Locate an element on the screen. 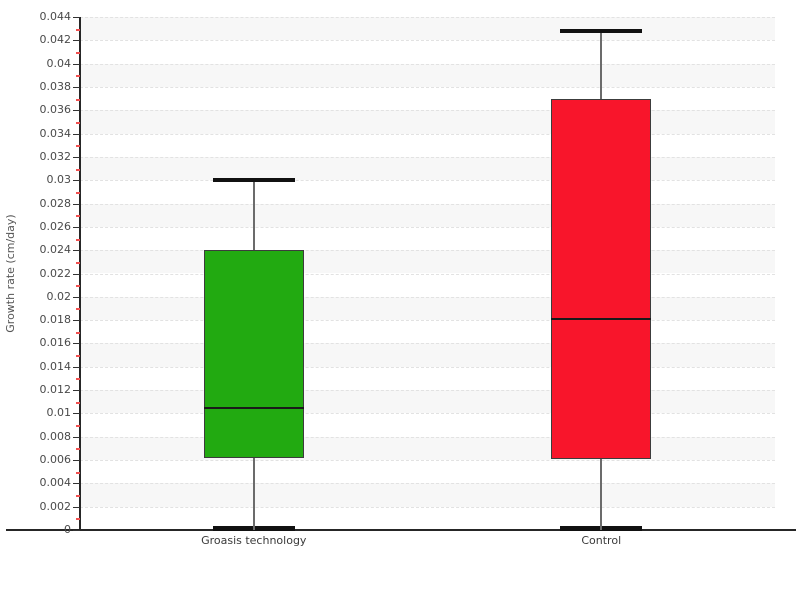 The image size is (800, 600). y-tick-label: 0.006 is located at coordinates (36, 459).